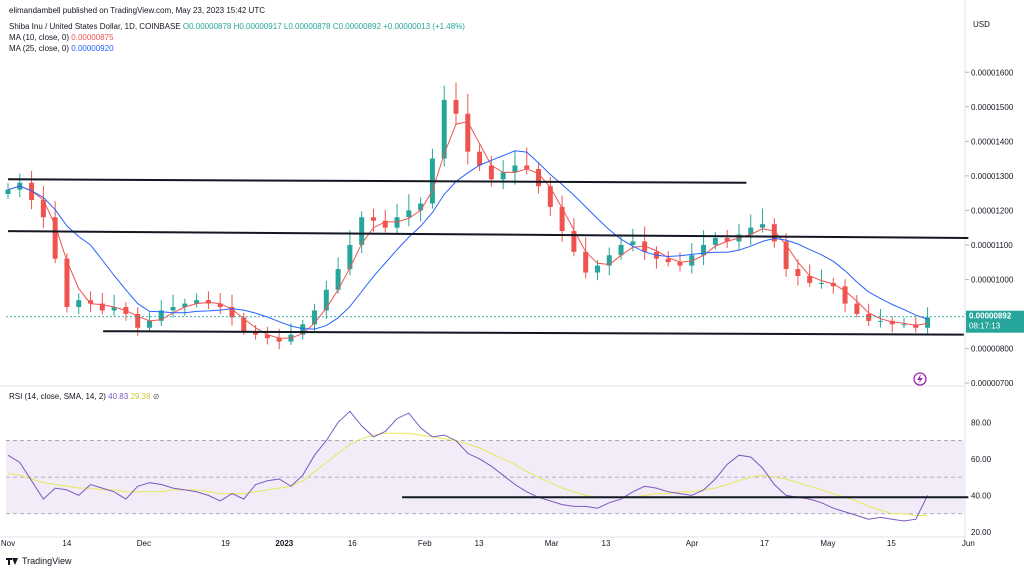  What do you see at coordinates (156, 396) in the screenshot?
I see `eye-icon: ⊘` at bounding box center [156, 396].